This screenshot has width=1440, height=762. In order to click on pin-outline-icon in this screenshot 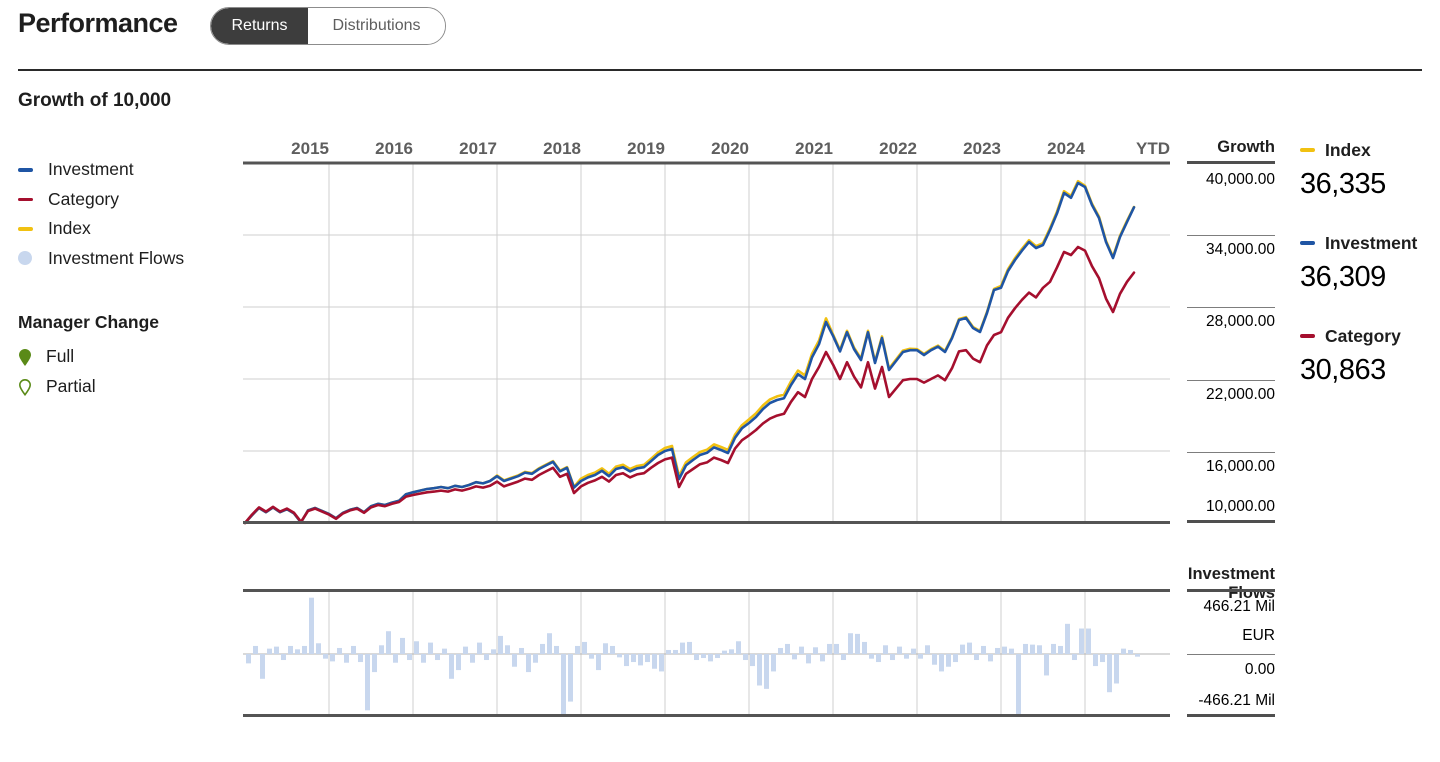, I will do `click(25, 387)`.